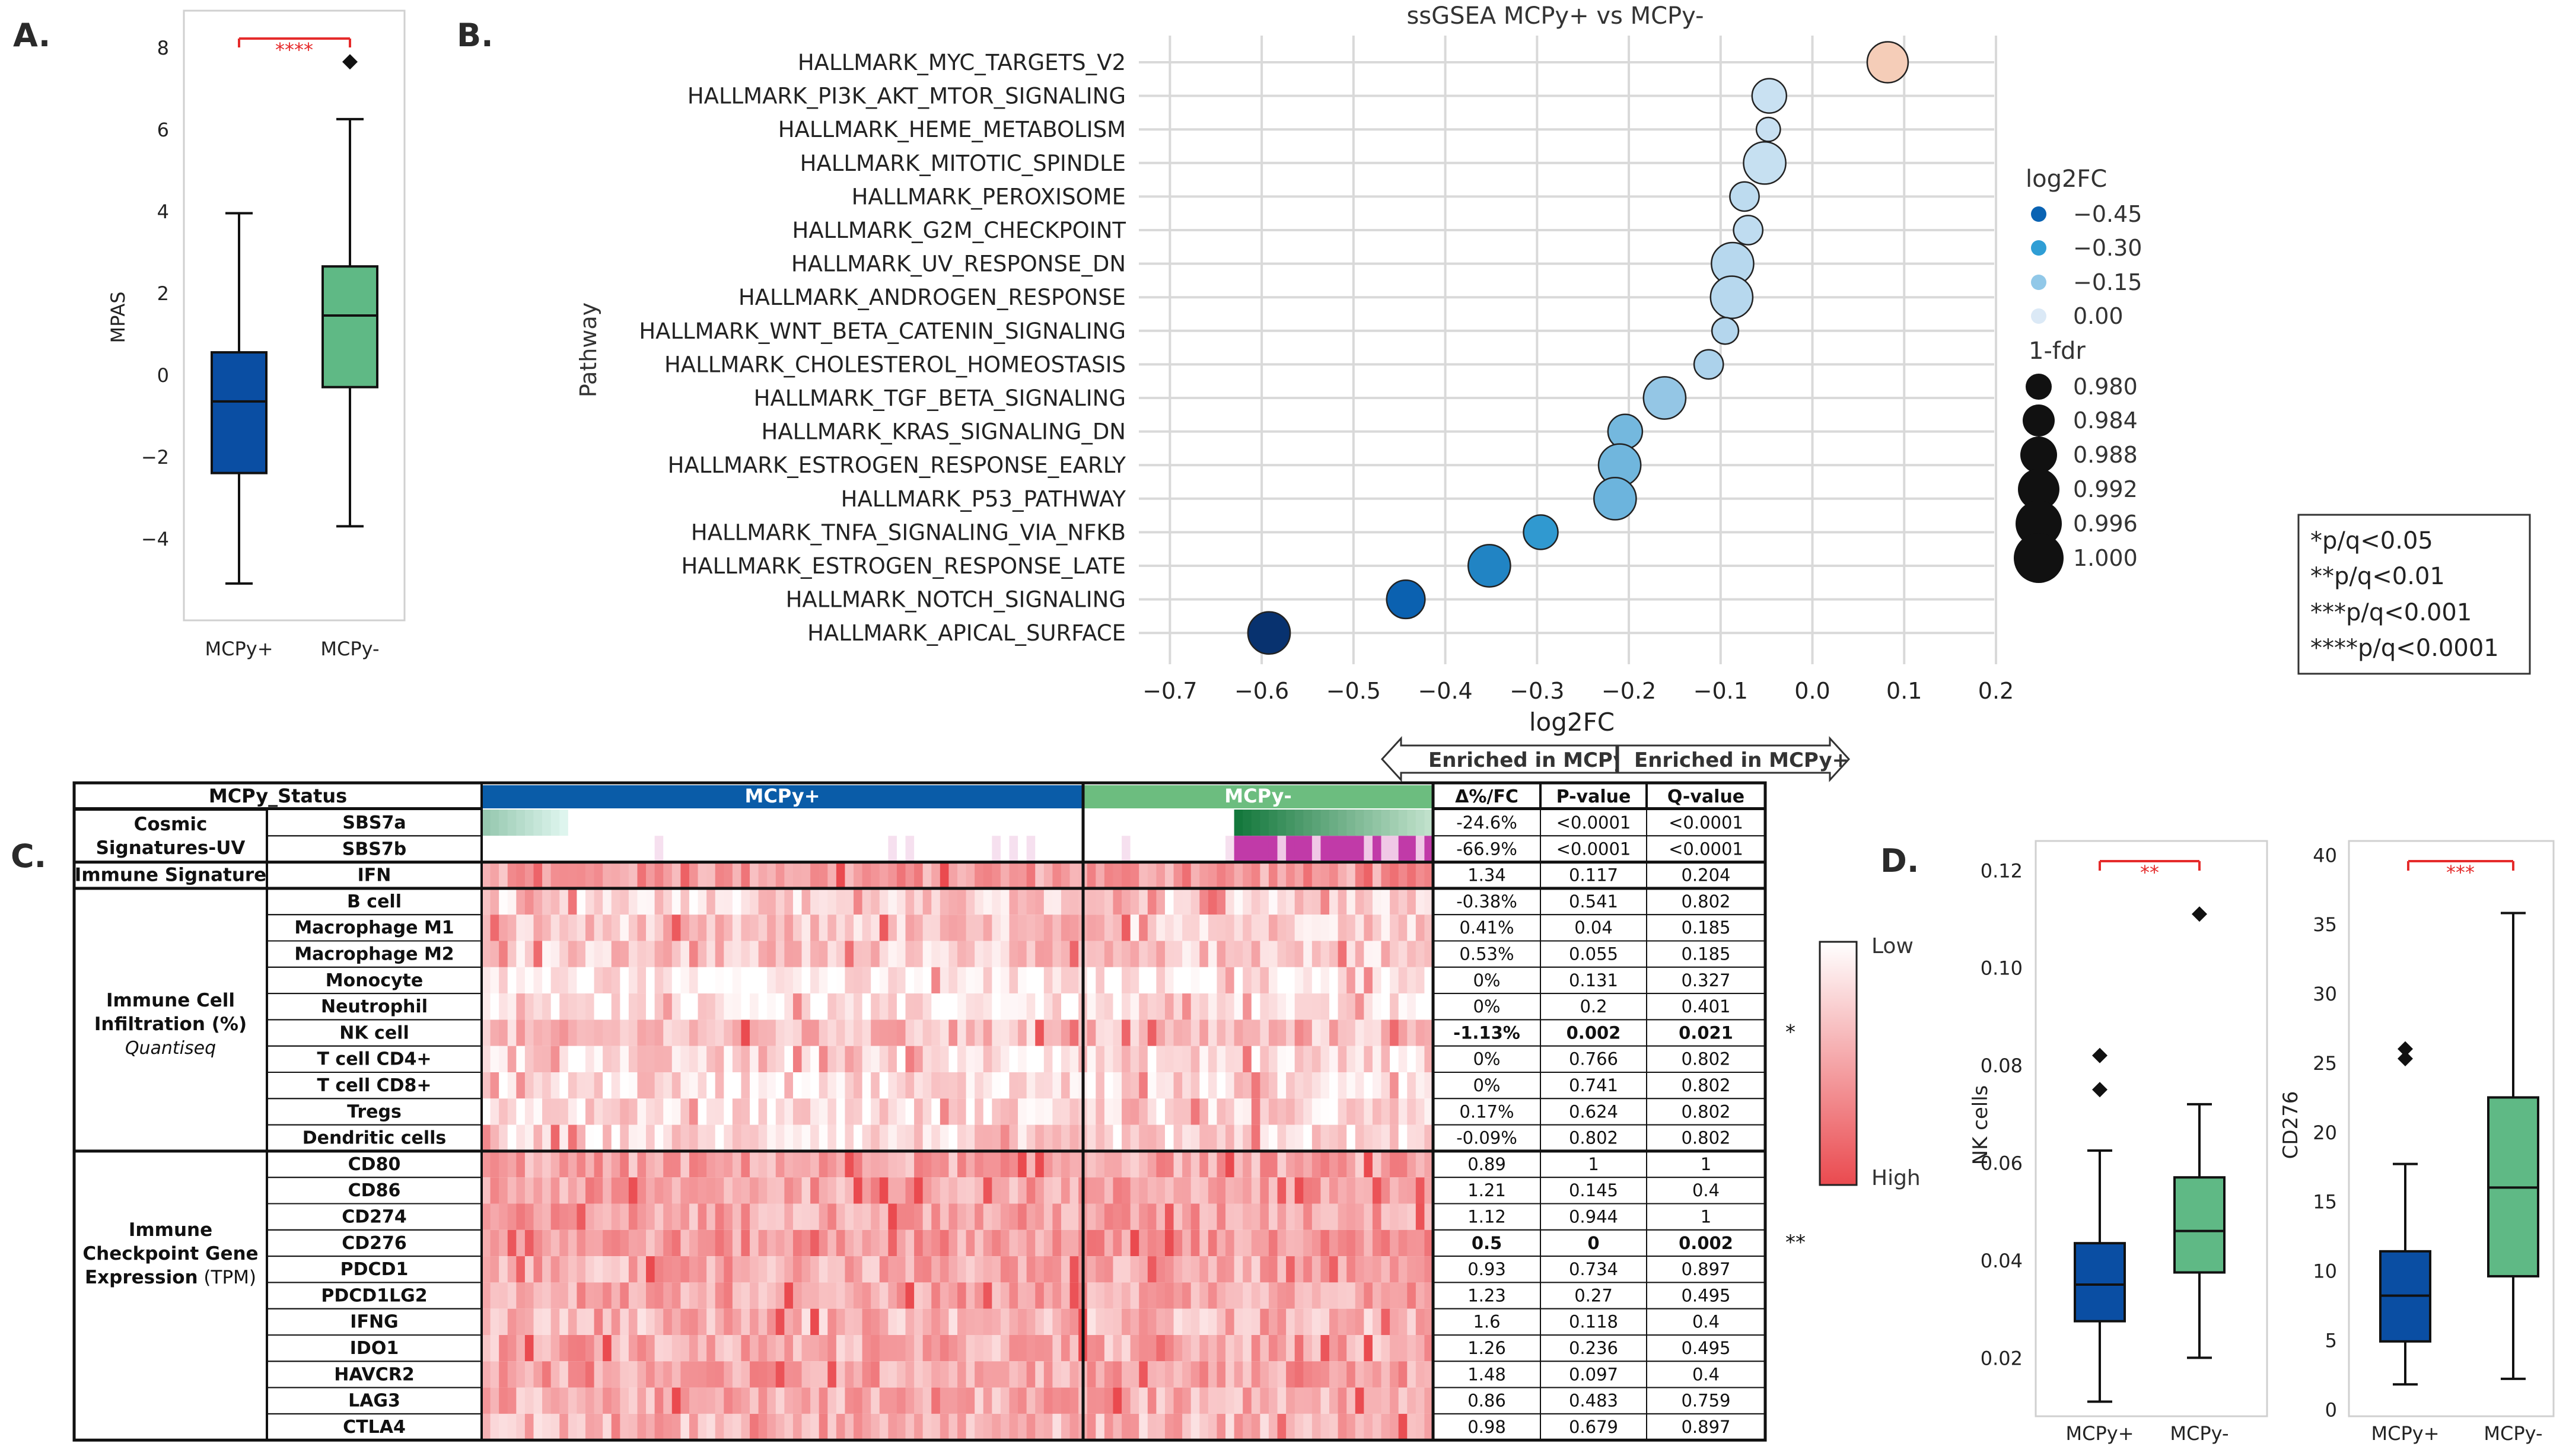 The height and width of the screenshot is (1456, 2566). I want to click on stat-value: 1, so click(1706, 1217).